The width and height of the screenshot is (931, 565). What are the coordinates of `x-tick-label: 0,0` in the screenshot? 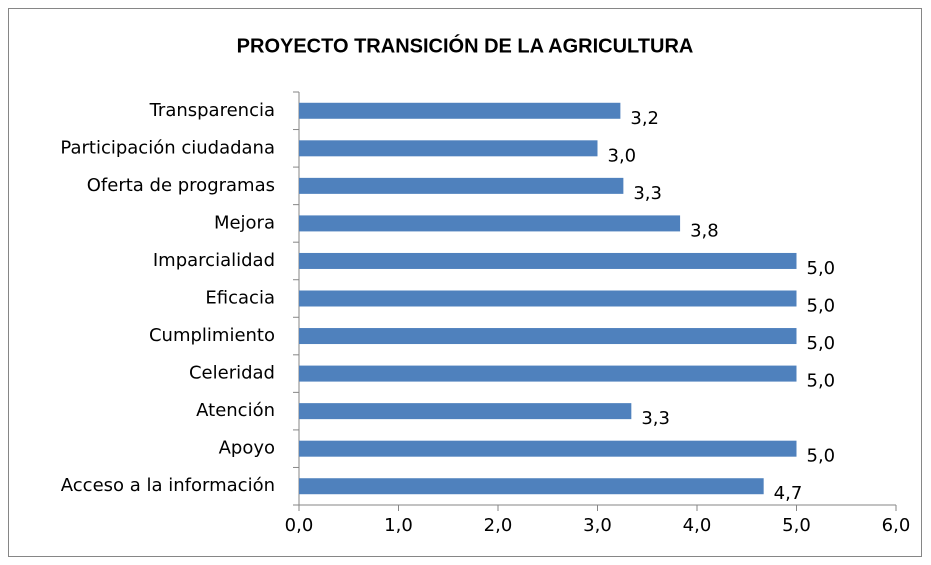 It's located at (299, 525).